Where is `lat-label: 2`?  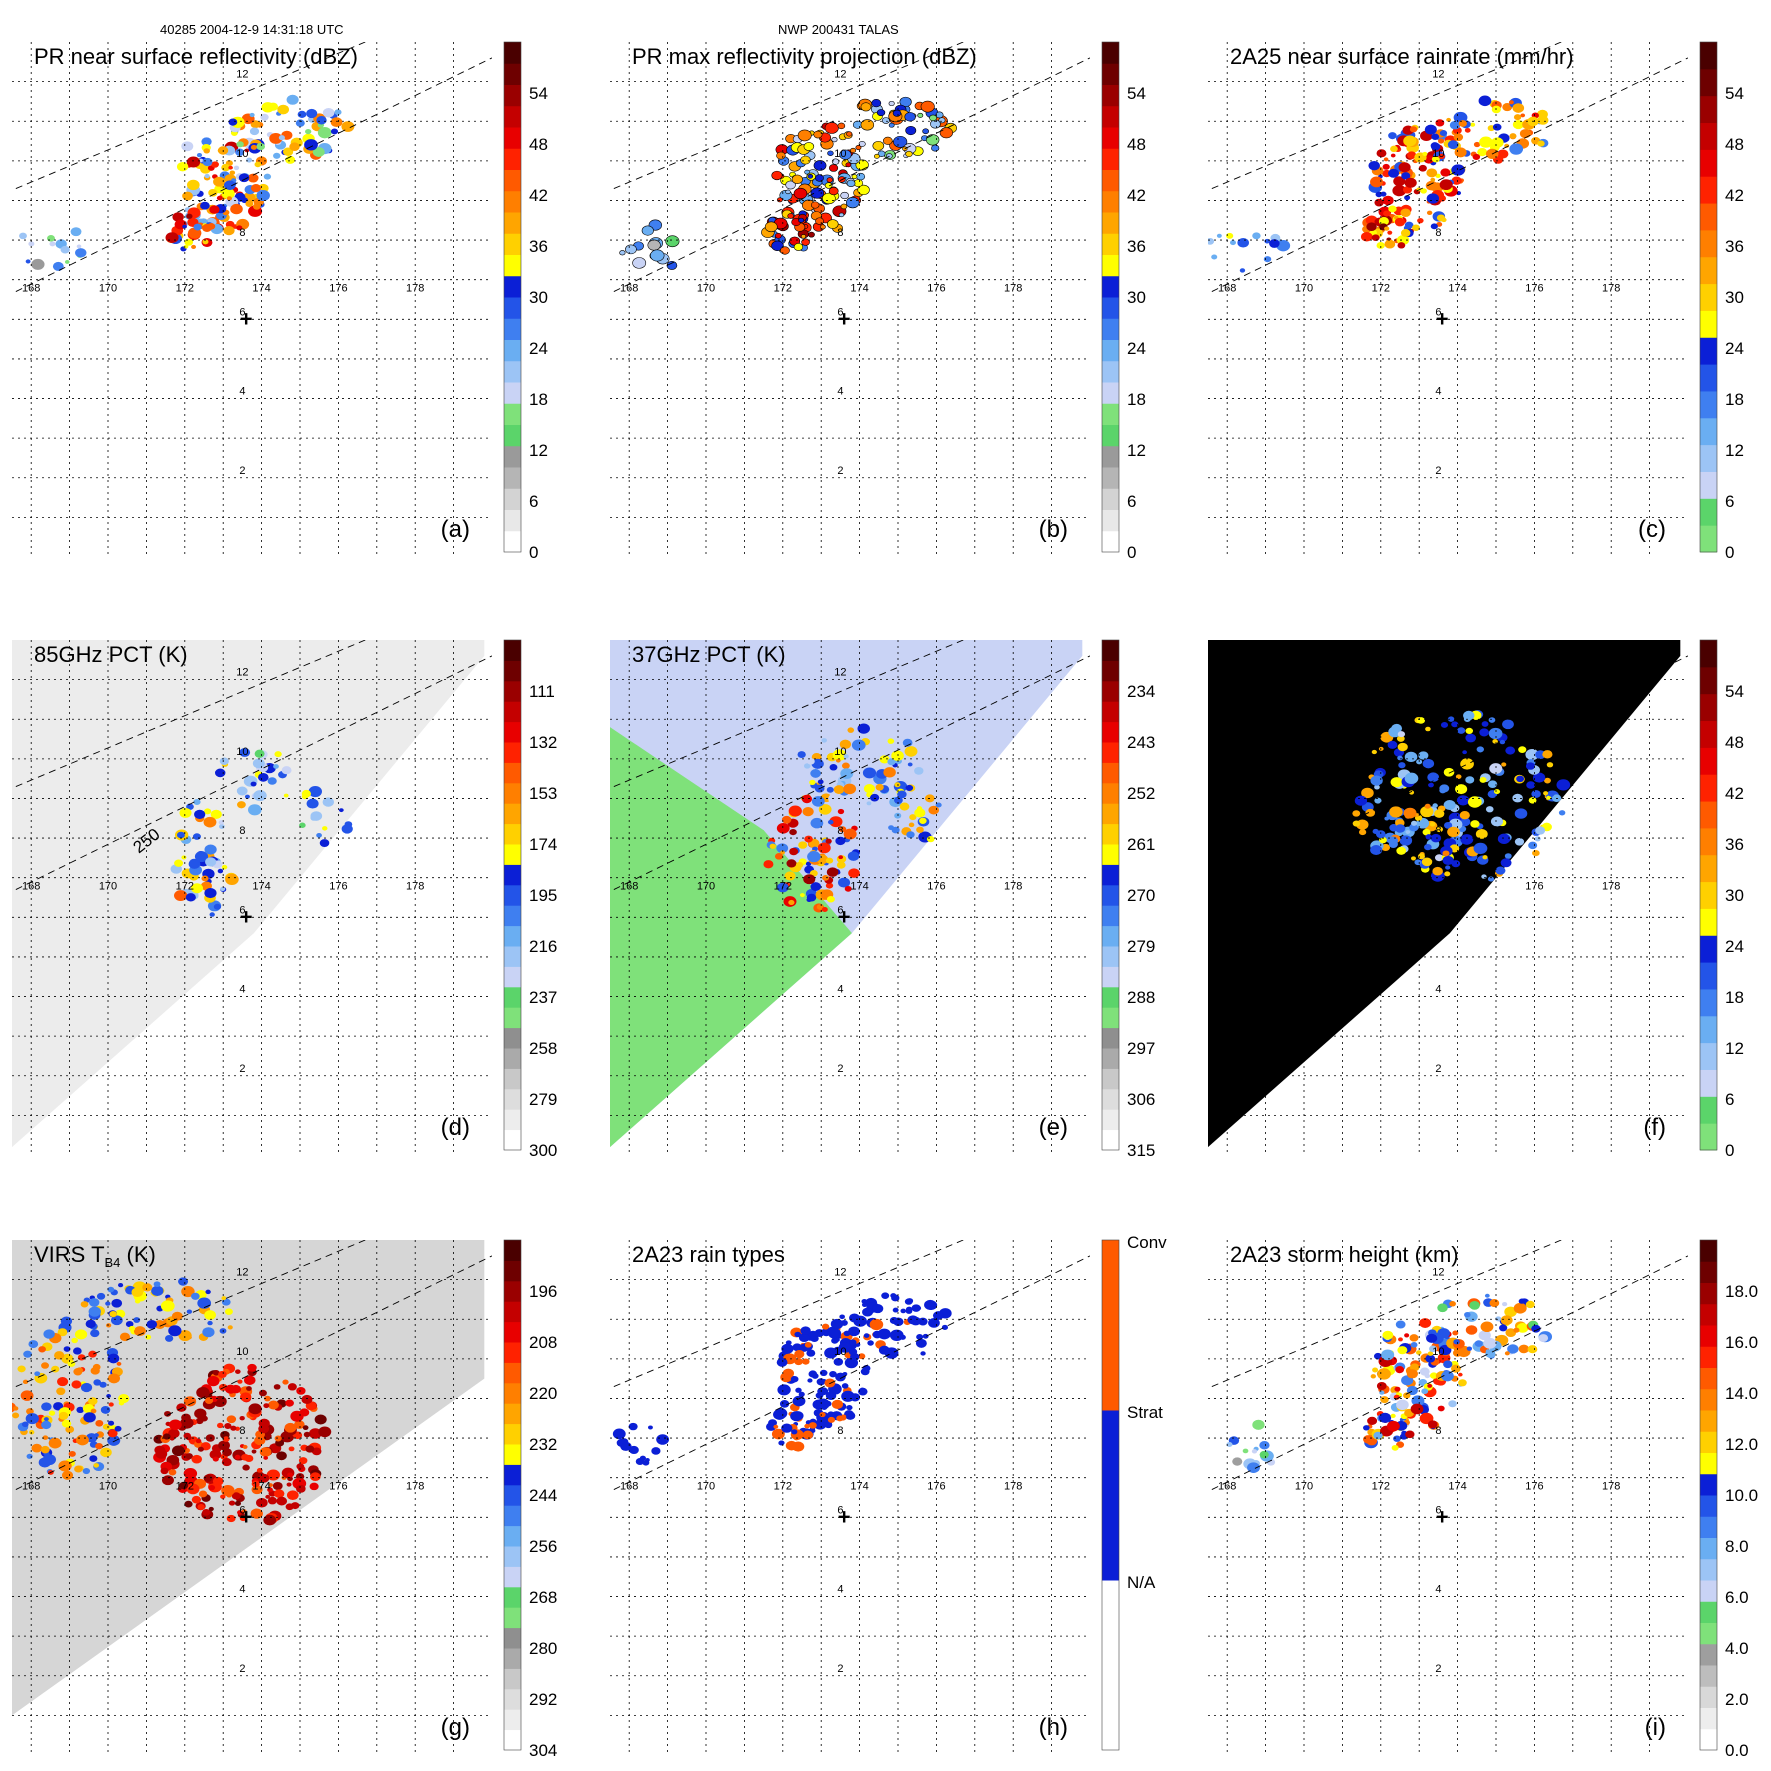
lat-label: 2 is located at coordinates (840, 1069).